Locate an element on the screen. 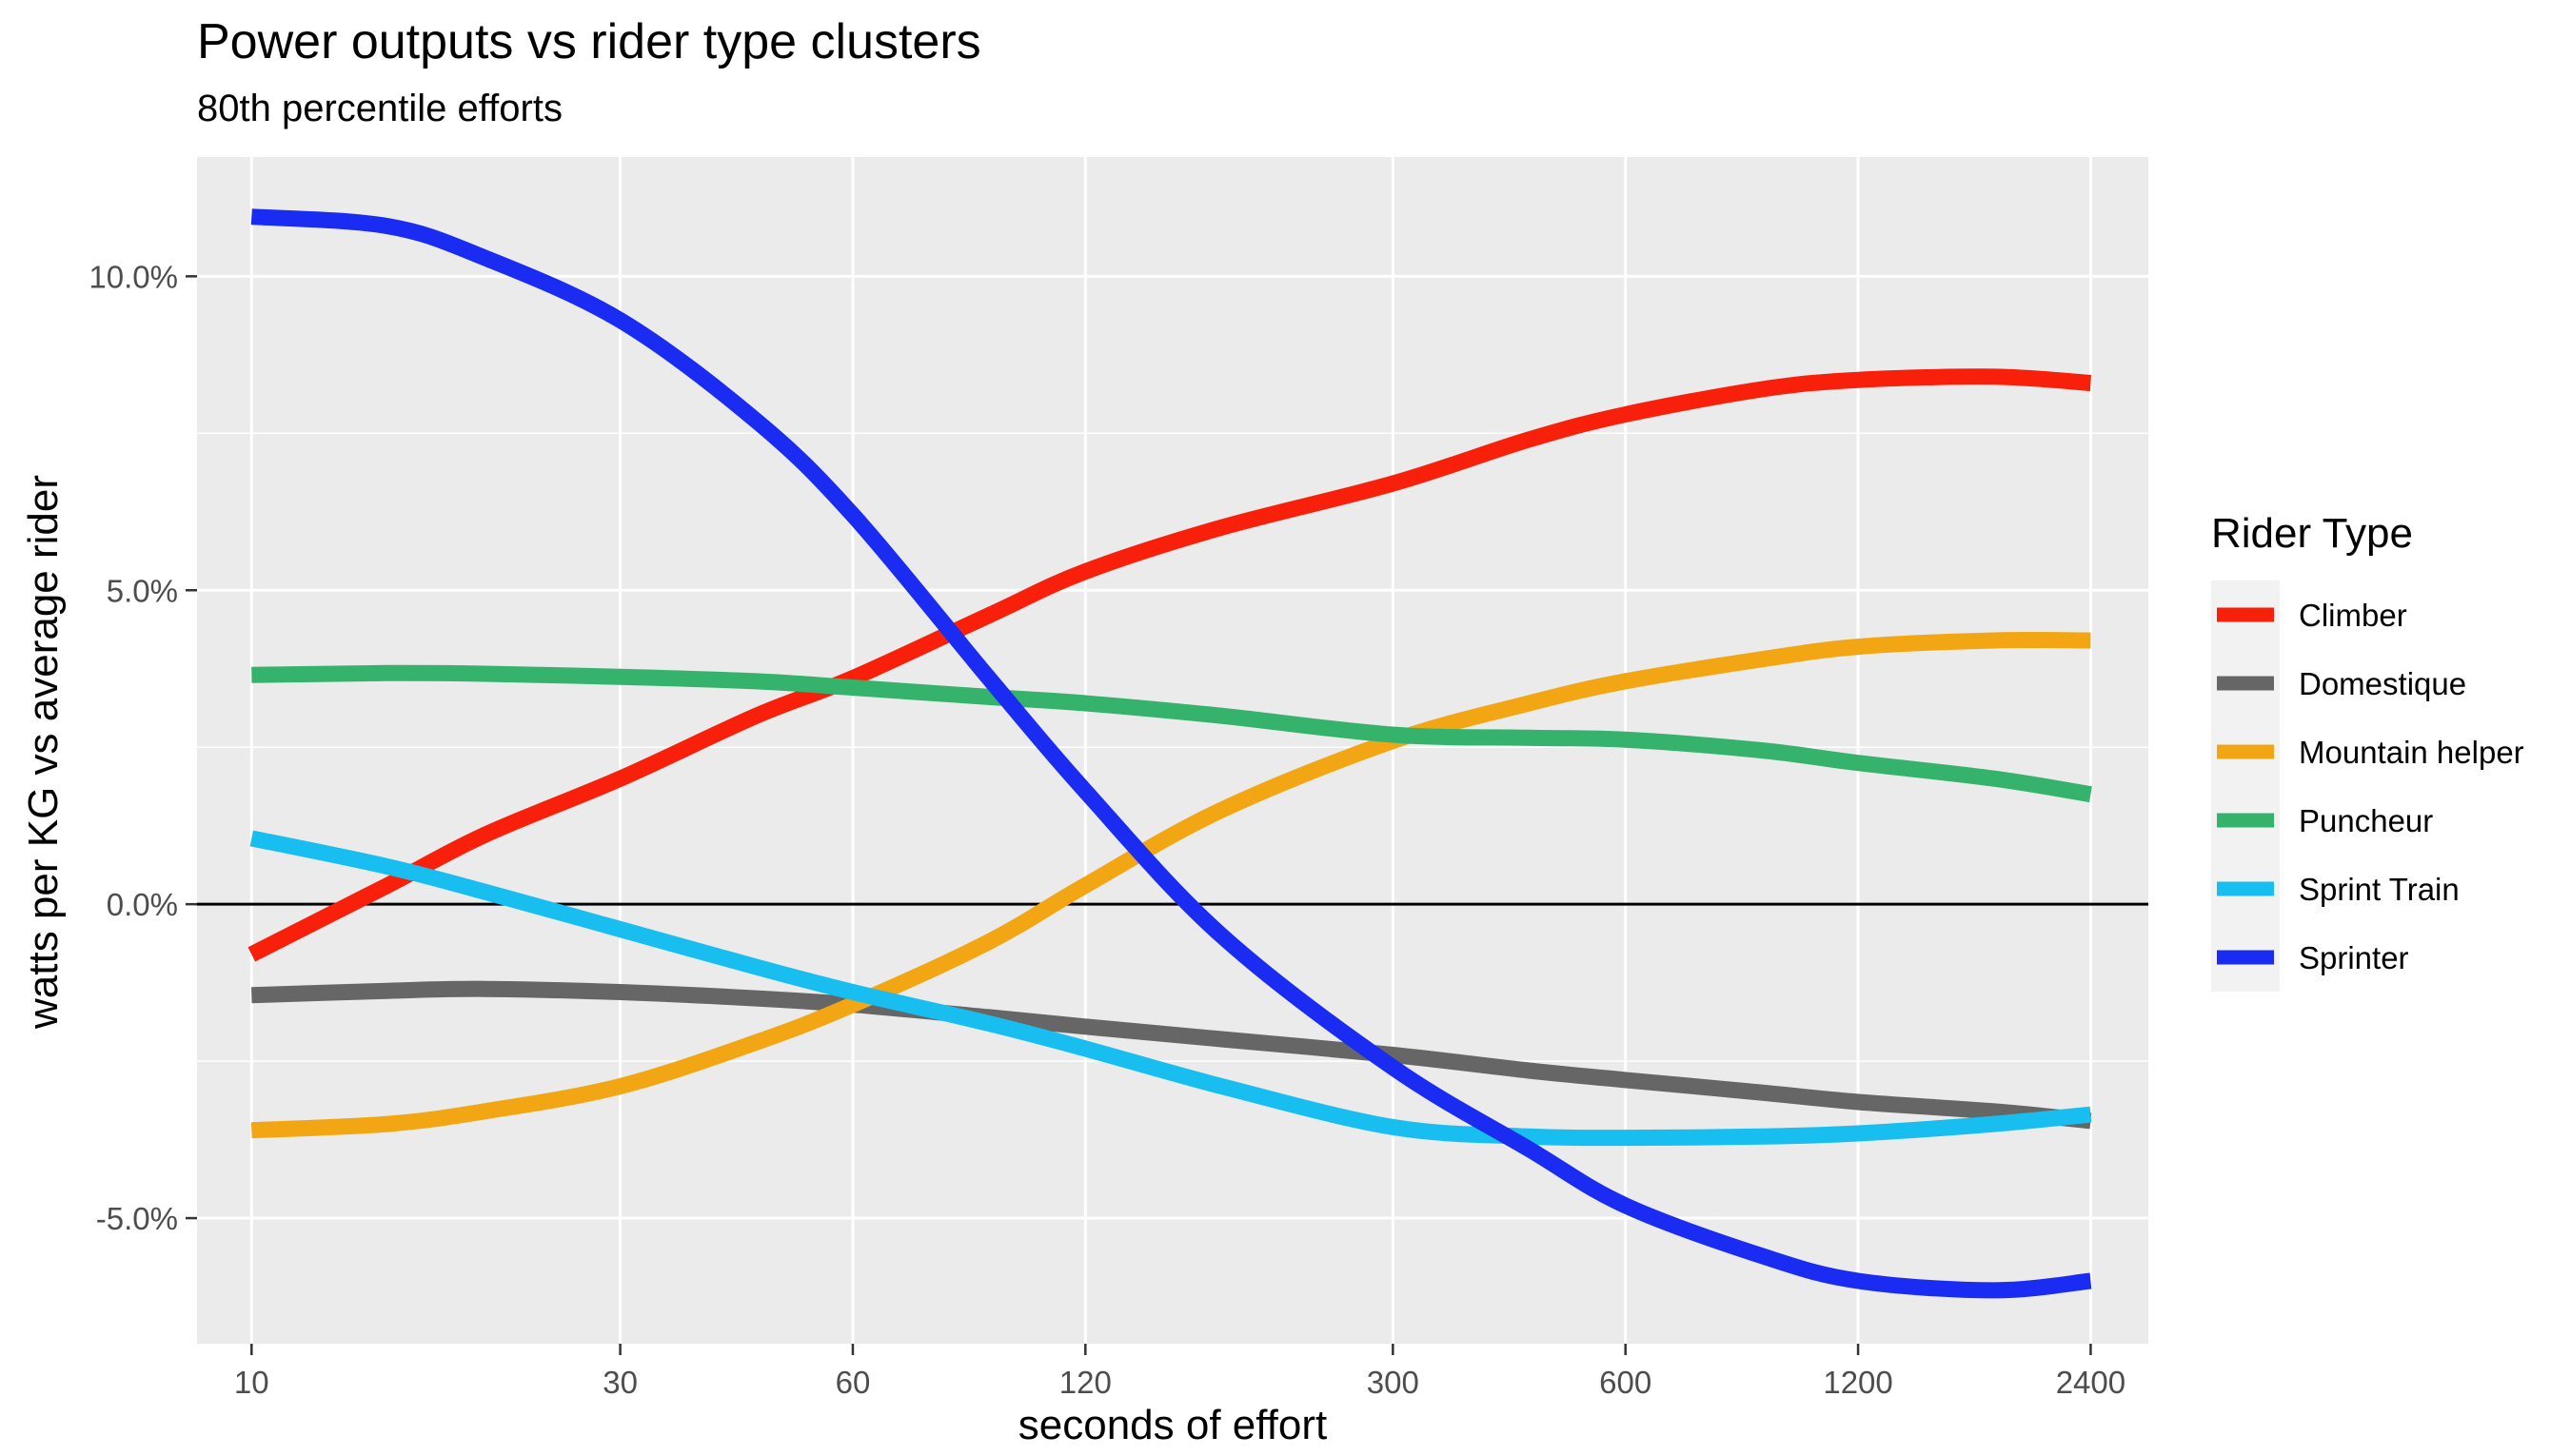 Image resolution: width=2570 pixels, height=1456 pixels. legend-label-climber: Climber is located at coordinates (2353, 615).